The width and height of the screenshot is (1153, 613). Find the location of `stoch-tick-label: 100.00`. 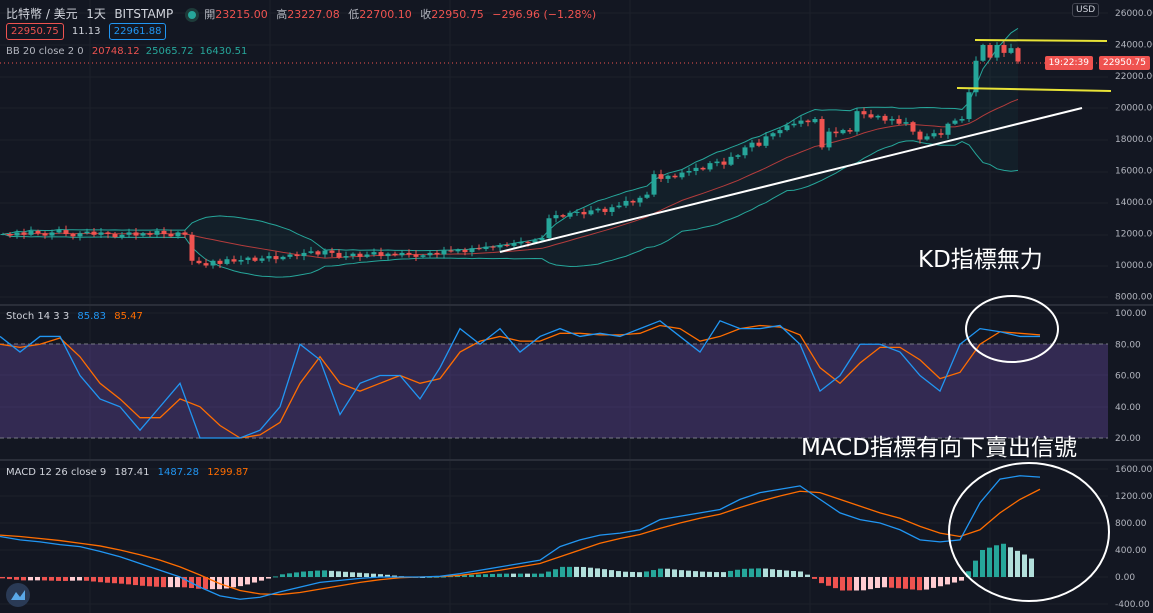

stoch-tick-label: 100.00 is located at coordinates (1131, 314).